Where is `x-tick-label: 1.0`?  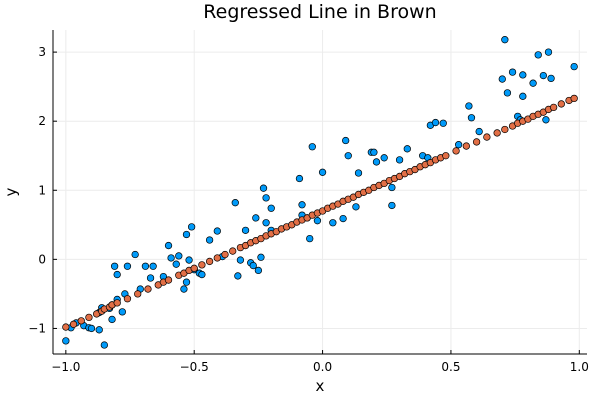
x-tick-label: 1.0 is located at coordinates (579, 367).